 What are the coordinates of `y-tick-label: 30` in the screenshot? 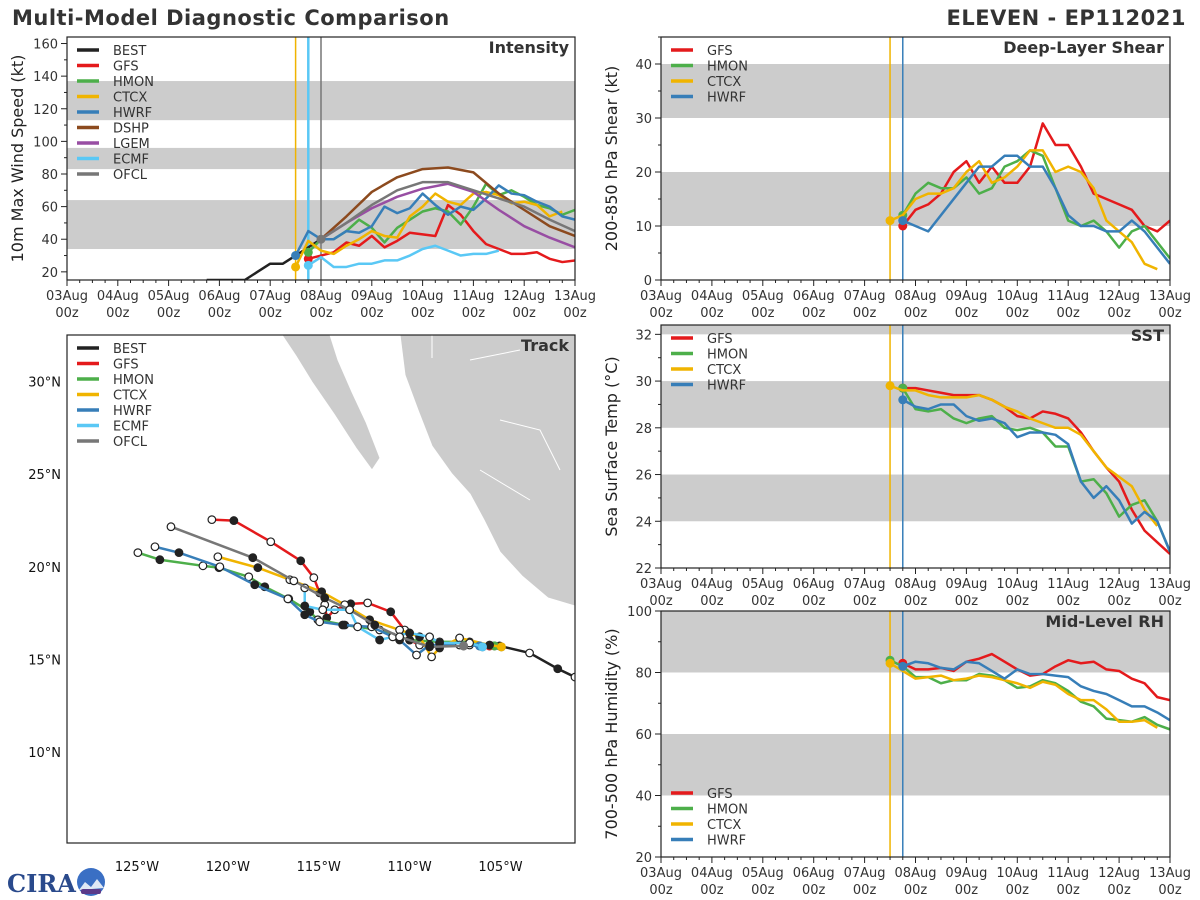 It's located at (643, 382).